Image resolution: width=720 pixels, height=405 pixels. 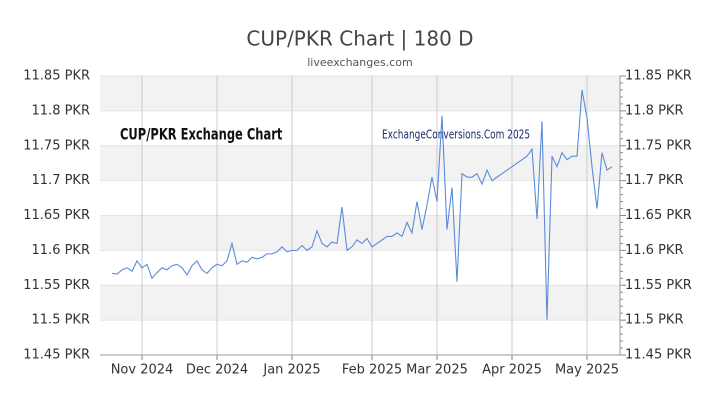 What do you see at coordinates (56, 285) in the screenshot?
I see `y-tick-label: 11.55 PKR` at bounding box center [56, 285].